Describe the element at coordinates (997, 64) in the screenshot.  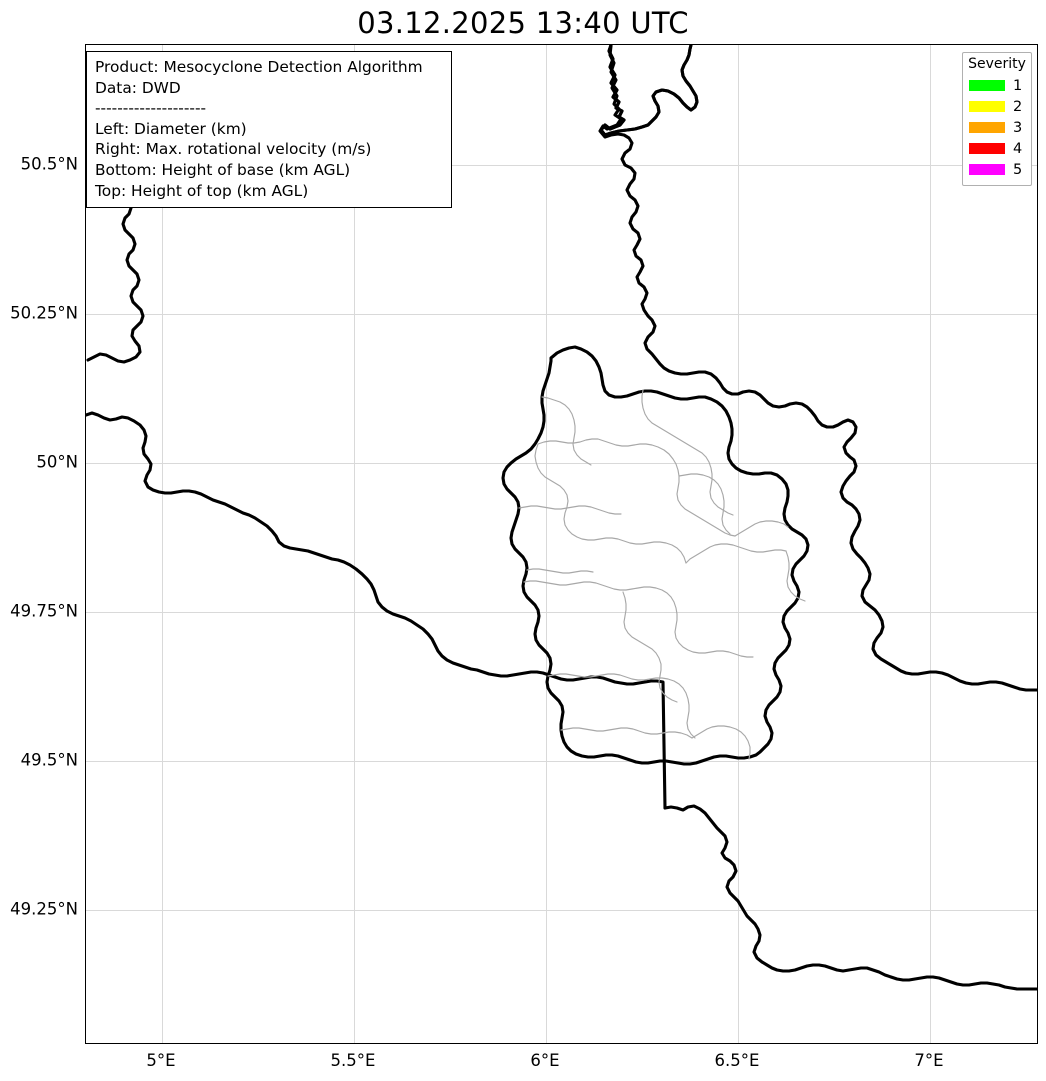
I see `legend-title: Severity` at that location.